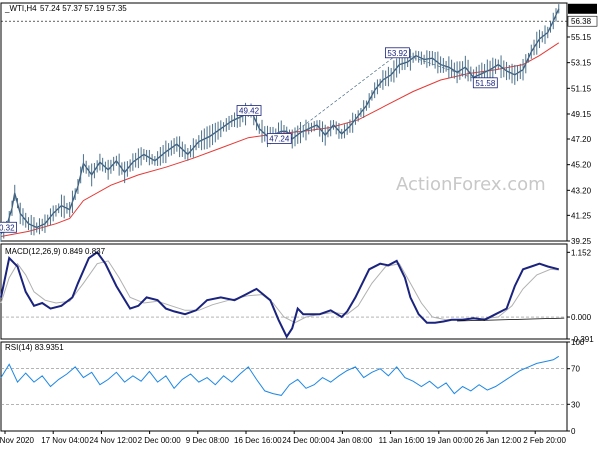  I want to click on pivot-label: 51.58, so click(485, 83).